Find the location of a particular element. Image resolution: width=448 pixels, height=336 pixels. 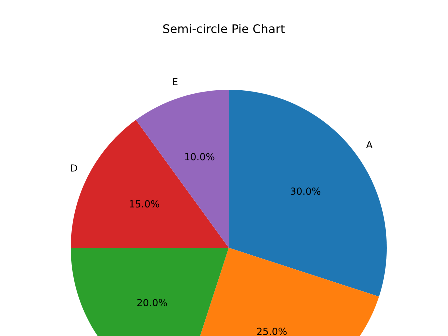

data-label: 15.0% is located at coordinates (145, 204).